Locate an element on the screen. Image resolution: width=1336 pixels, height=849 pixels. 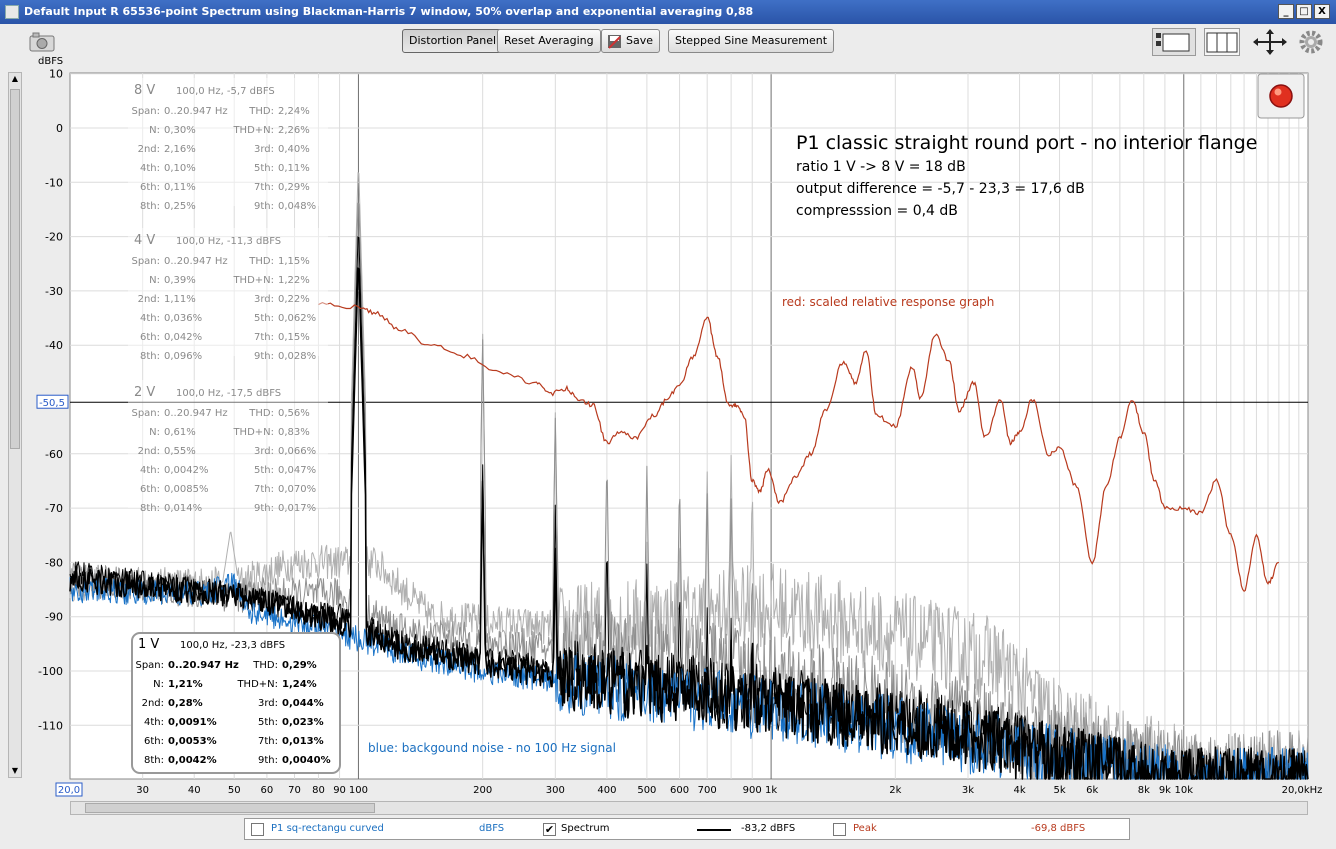
y-axis-unit: dBFS is located at coordinates (51, 61).